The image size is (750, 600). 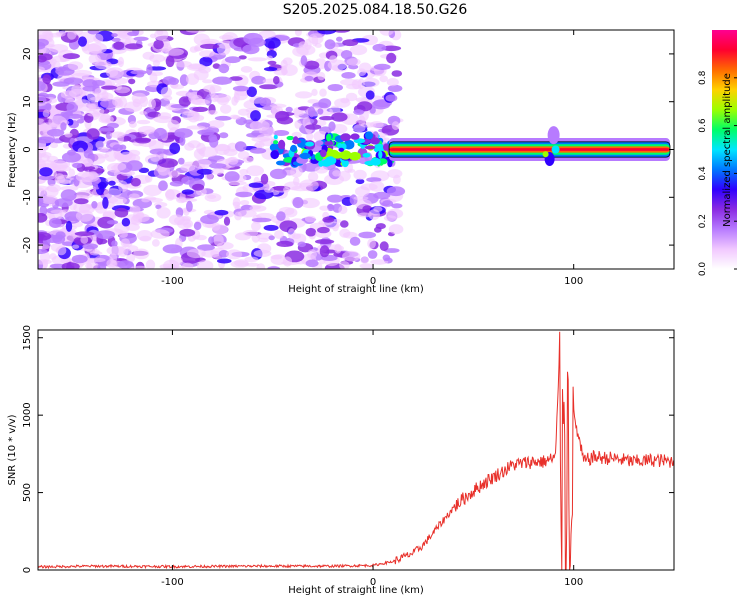 I want to click on y-tick-label: 1500, so click(x=27, y=337).